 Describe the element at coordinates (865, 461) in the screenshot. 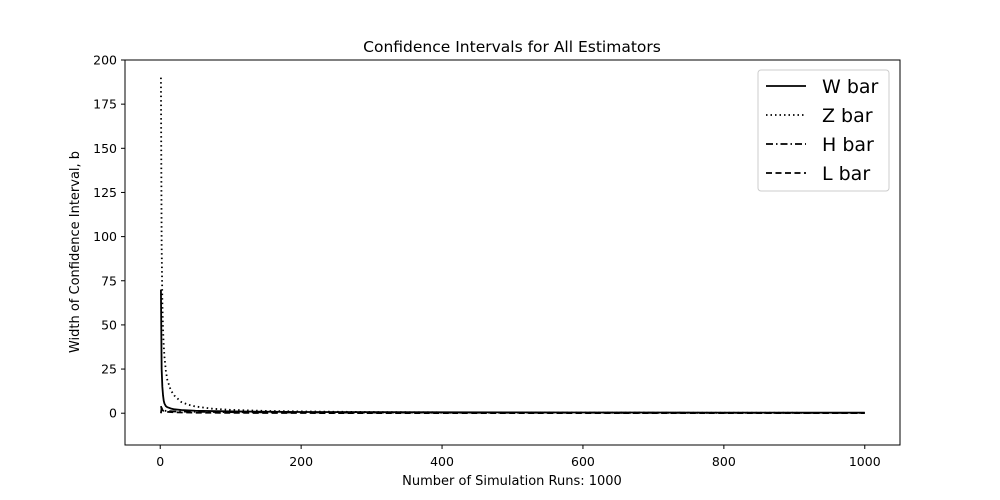

I see `x-tick-label: 1000` at that location.